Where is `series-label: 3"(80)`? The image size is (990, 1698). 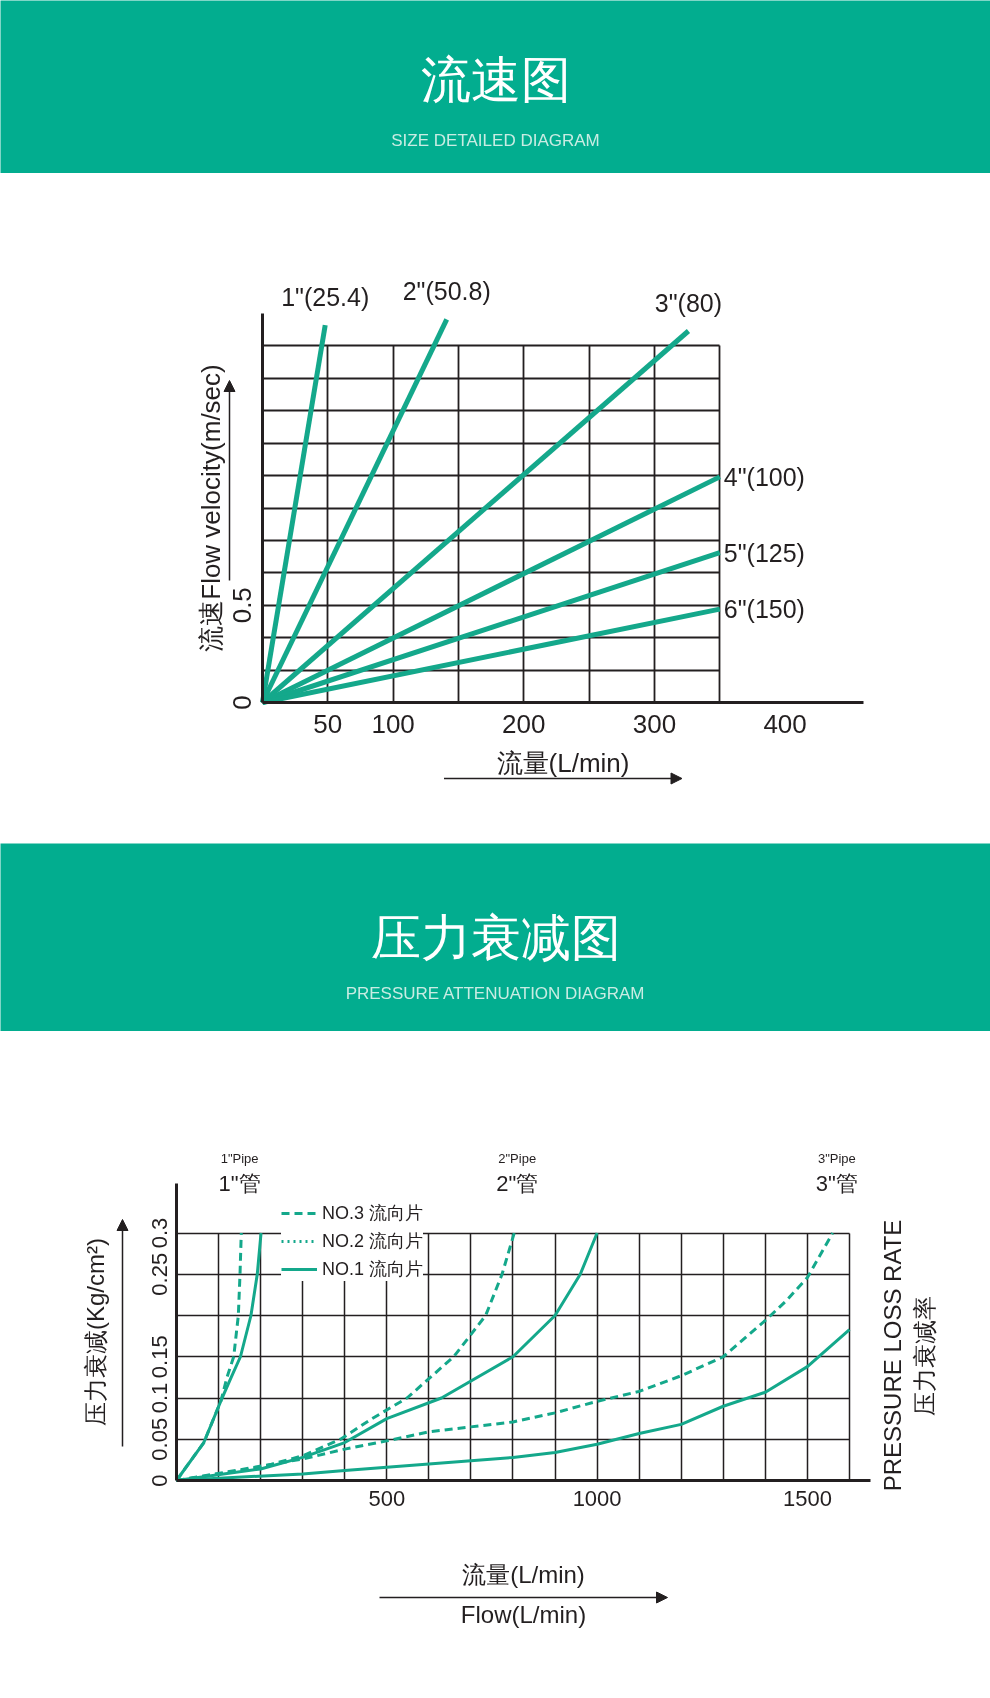
series-label: 3"(80) is located at coordinates (688, 303).